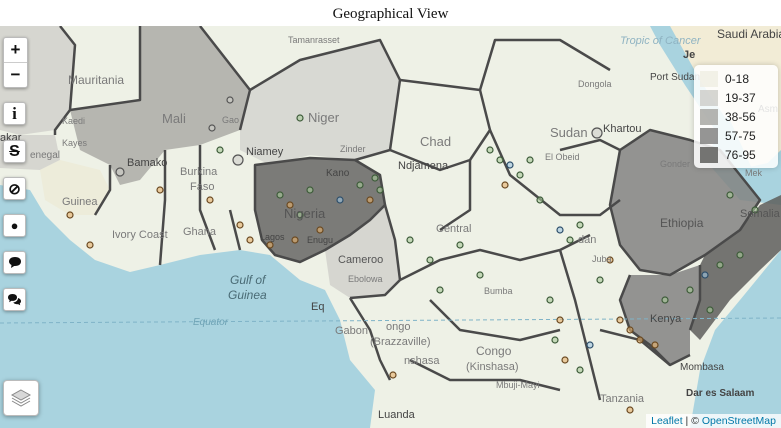 This screenshot has width=781, height=428. What do you see at coordinates (15, 74) in the screenshot?
I see `zoom-out-button: −` at bounding box center [15, 74].